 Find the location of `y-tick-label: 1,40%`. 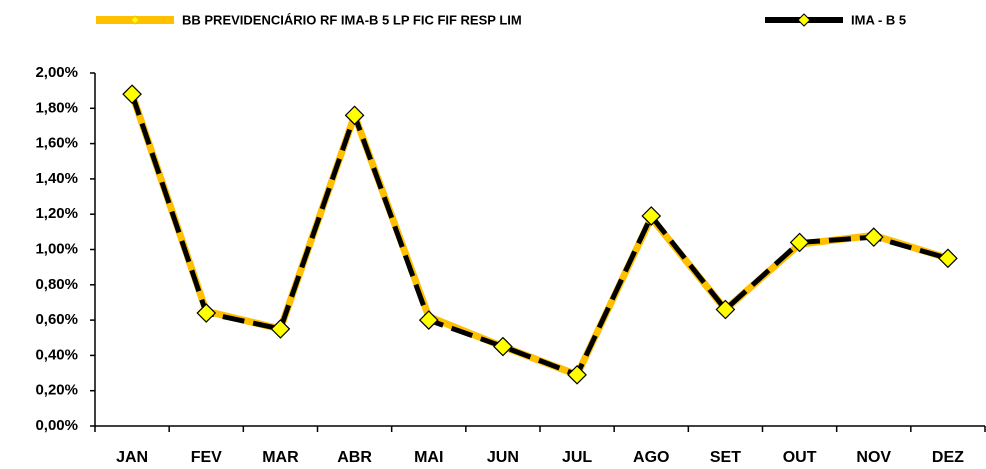

y-tick-label: 1,40% is located at coordinates (56, 178).